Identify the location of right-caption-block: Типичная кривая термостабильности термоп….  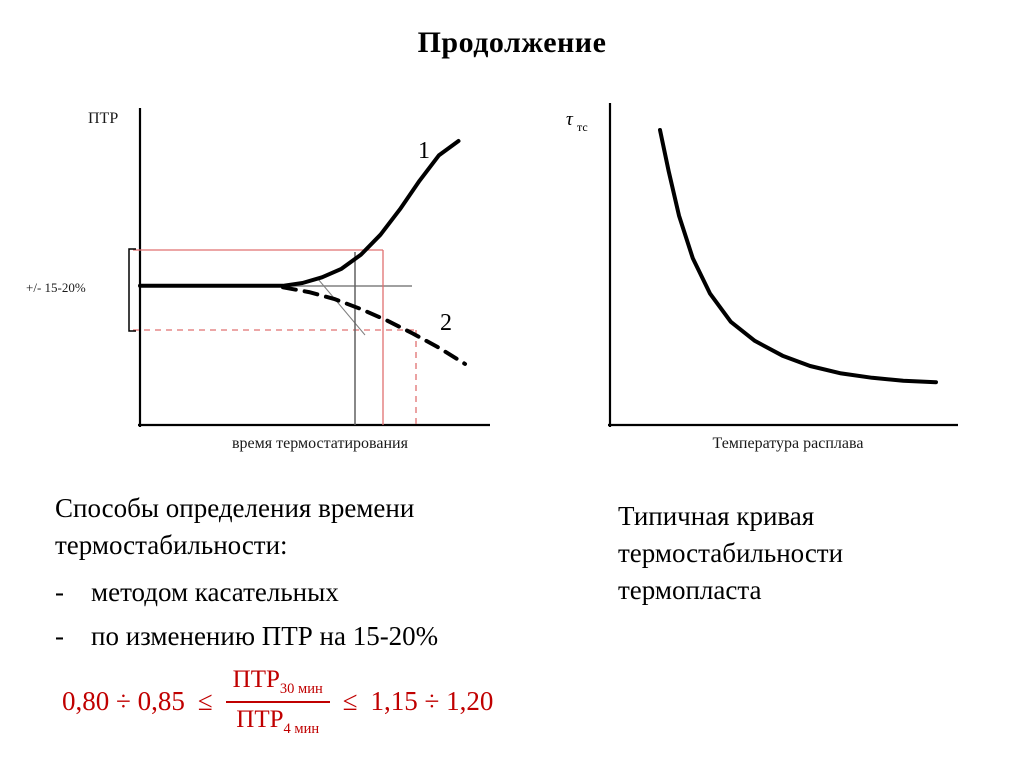
(730, 553).